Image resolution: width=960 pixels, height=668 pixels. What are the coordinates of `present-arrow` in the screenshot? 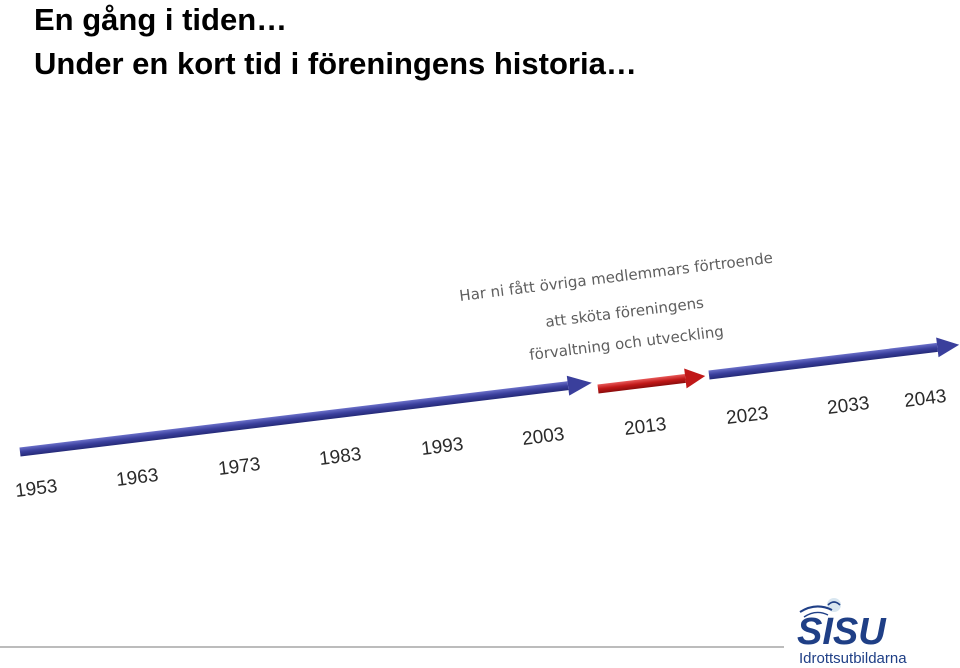 It's located at (651, 381).